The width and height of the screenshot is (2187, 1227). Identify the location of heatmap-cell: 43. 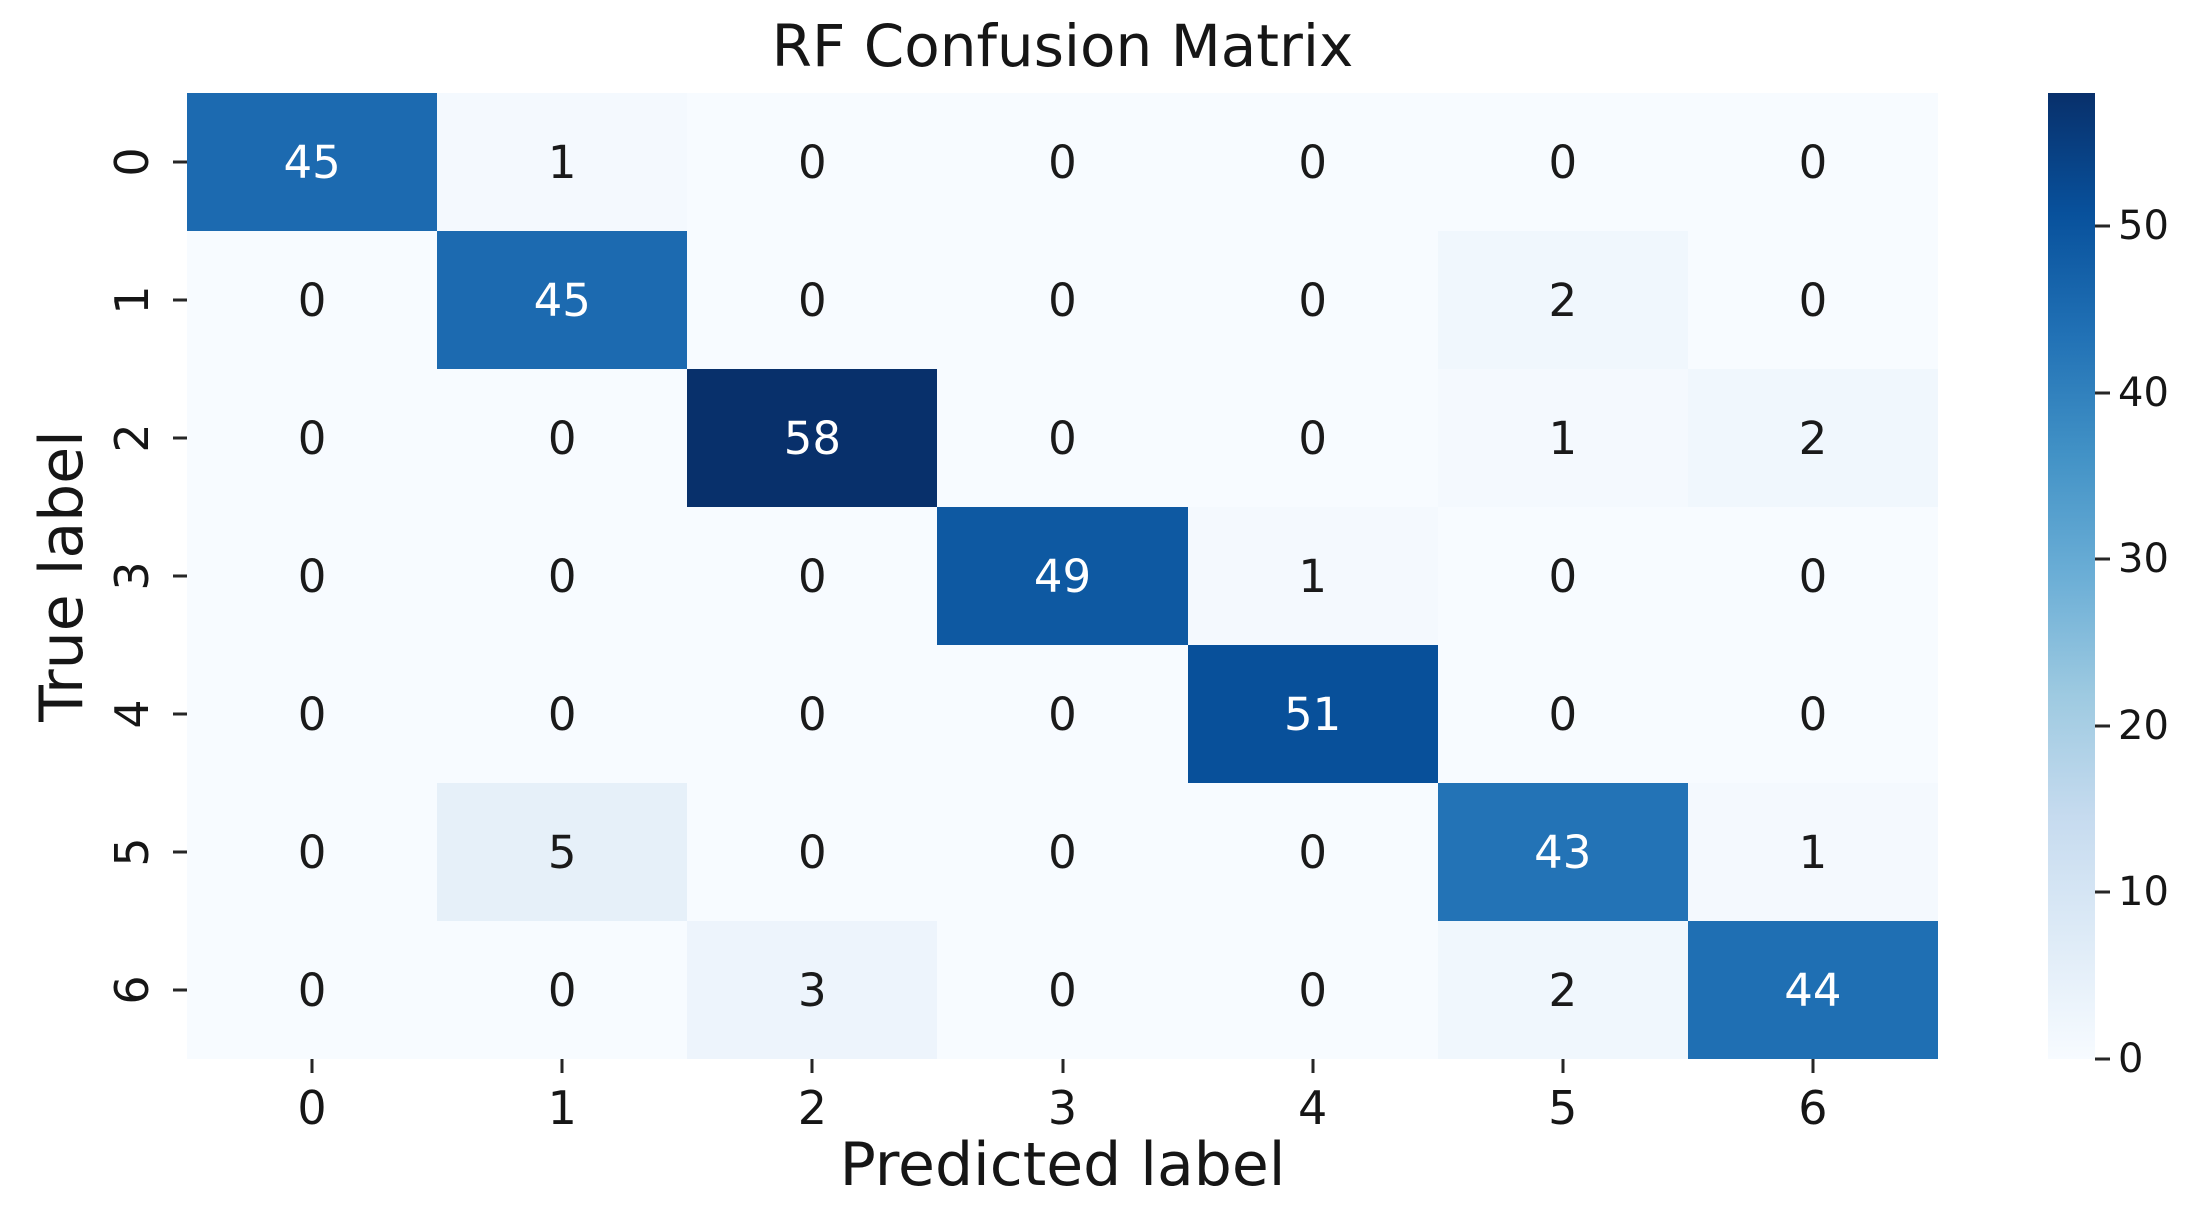
(1562, 852).